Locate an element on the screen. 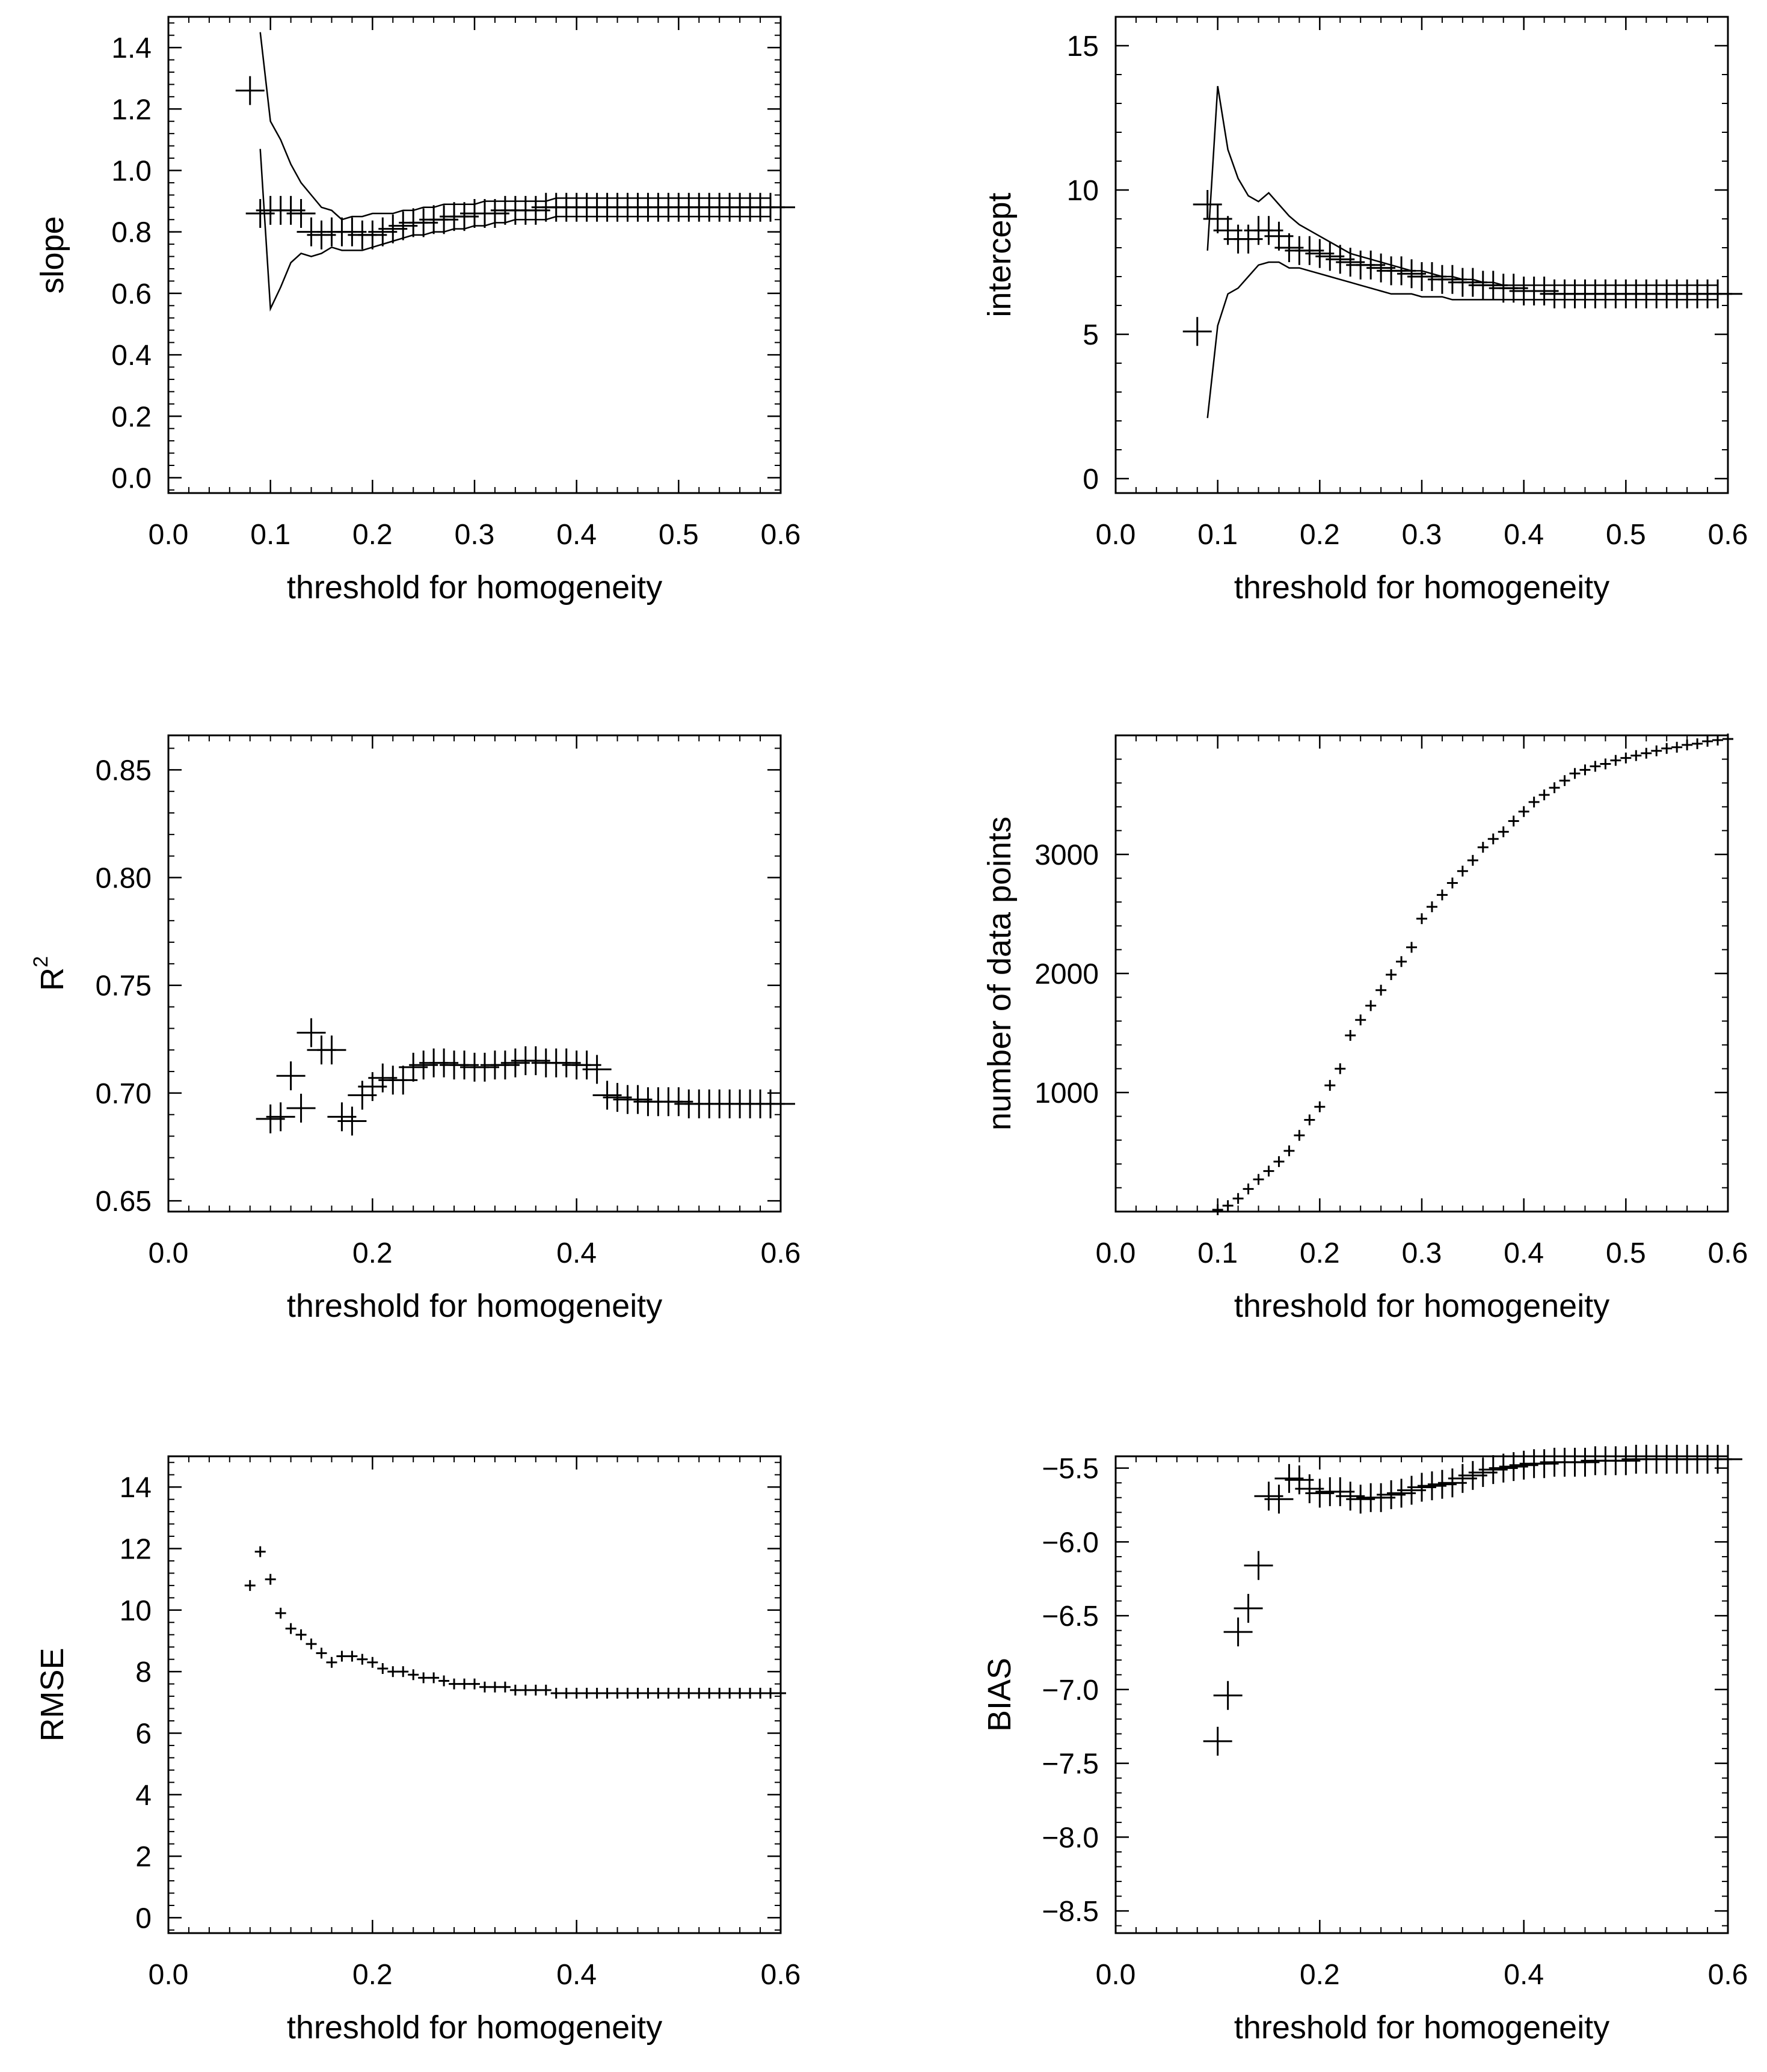 This screenshot has width=1767, height=2072. y-tick-label: 0.8 is located at coordinates (131, 233).